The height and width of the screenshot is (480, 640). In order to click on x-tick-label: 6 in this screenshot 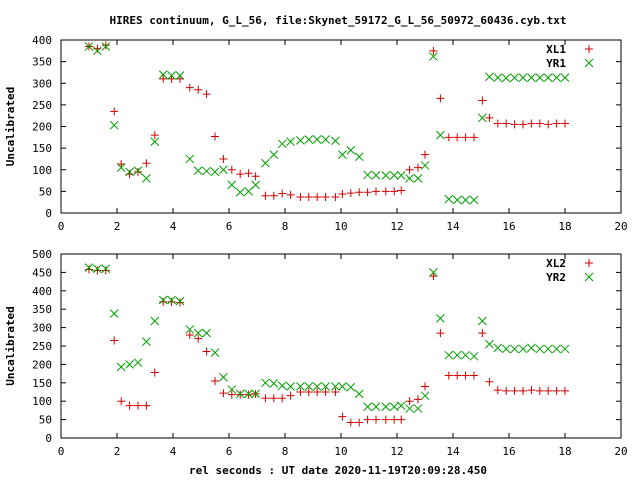, I will do `click(229, 226)`.